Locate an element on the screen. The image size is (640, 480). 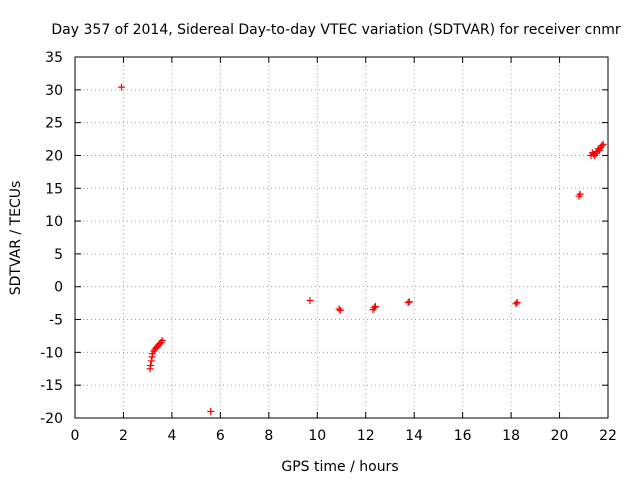
x-tick-label: 10 is located at coordinates (317, 436).